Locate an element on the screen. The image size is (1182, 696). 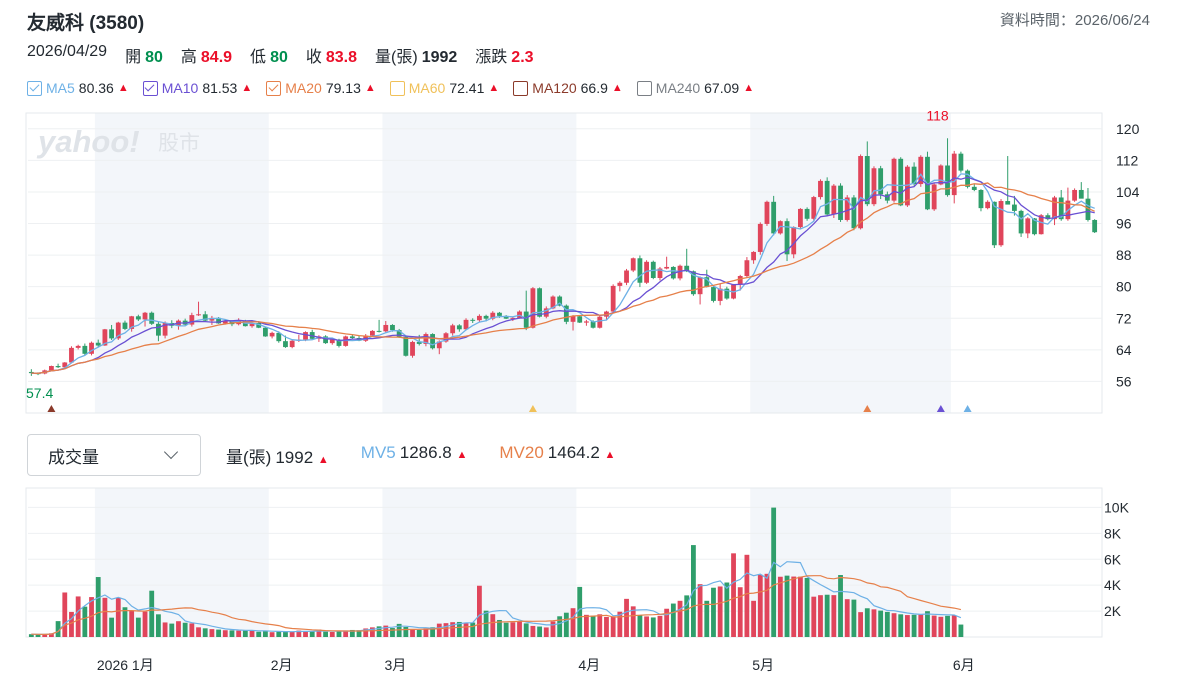
vol-label: 量(張) is located at coordinates (249, 457).